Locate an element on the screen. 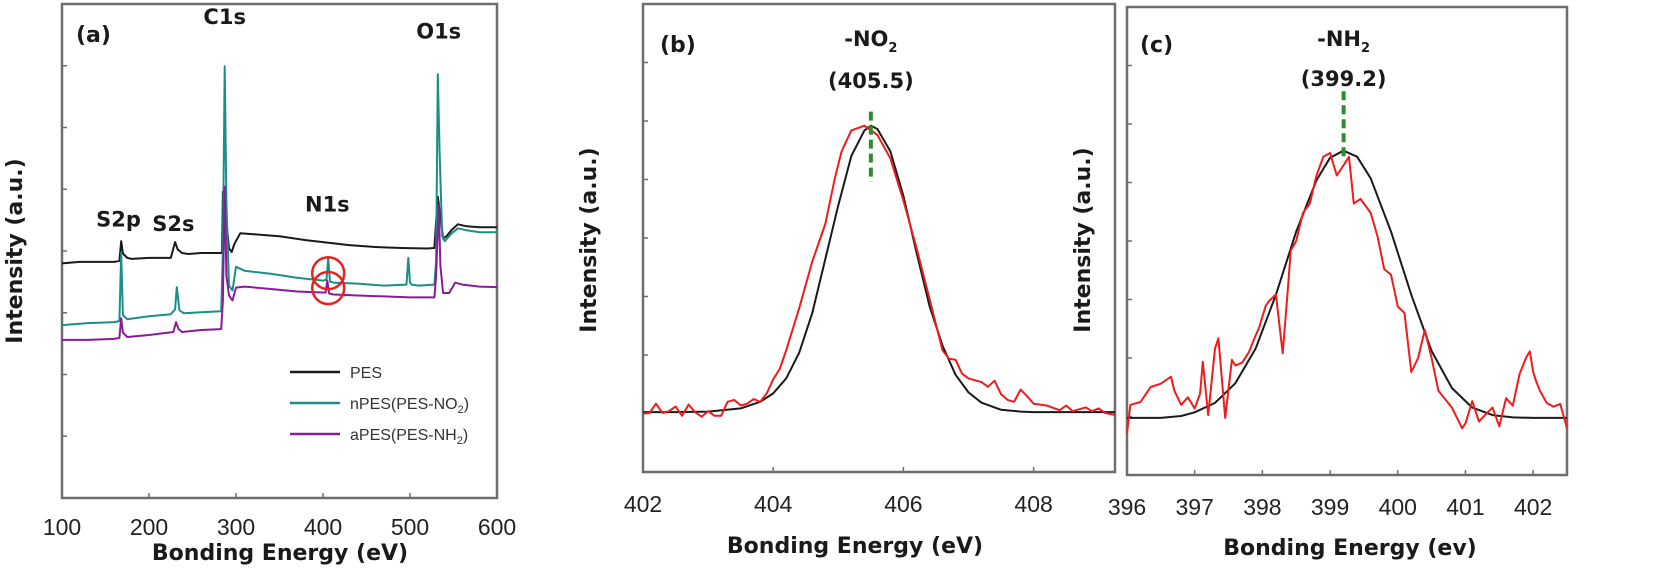  x-tick-label: 408 is located at coordinates (1033, 504).